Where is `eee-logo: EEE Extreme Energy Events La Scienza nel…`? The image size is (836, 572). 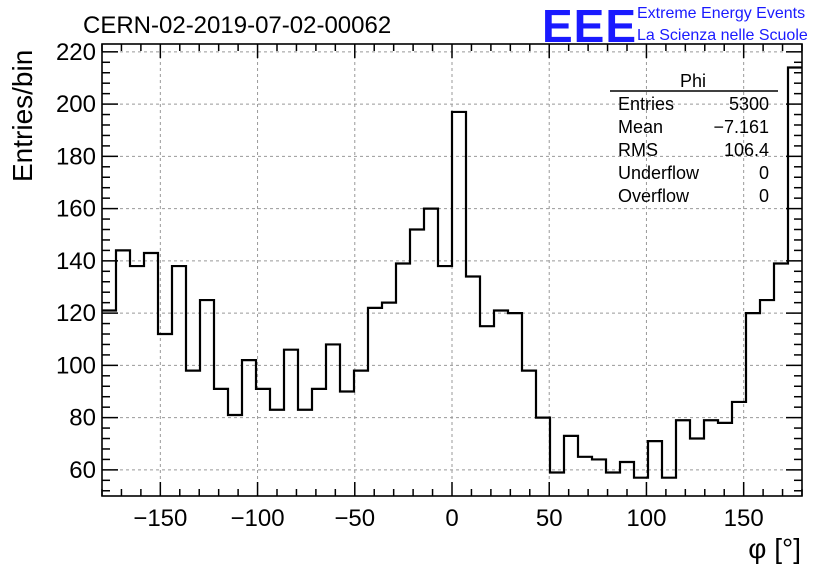
eee-logo: EEE Extreme Energy Events La Scienza nel… is located at coordinates (675, 26).